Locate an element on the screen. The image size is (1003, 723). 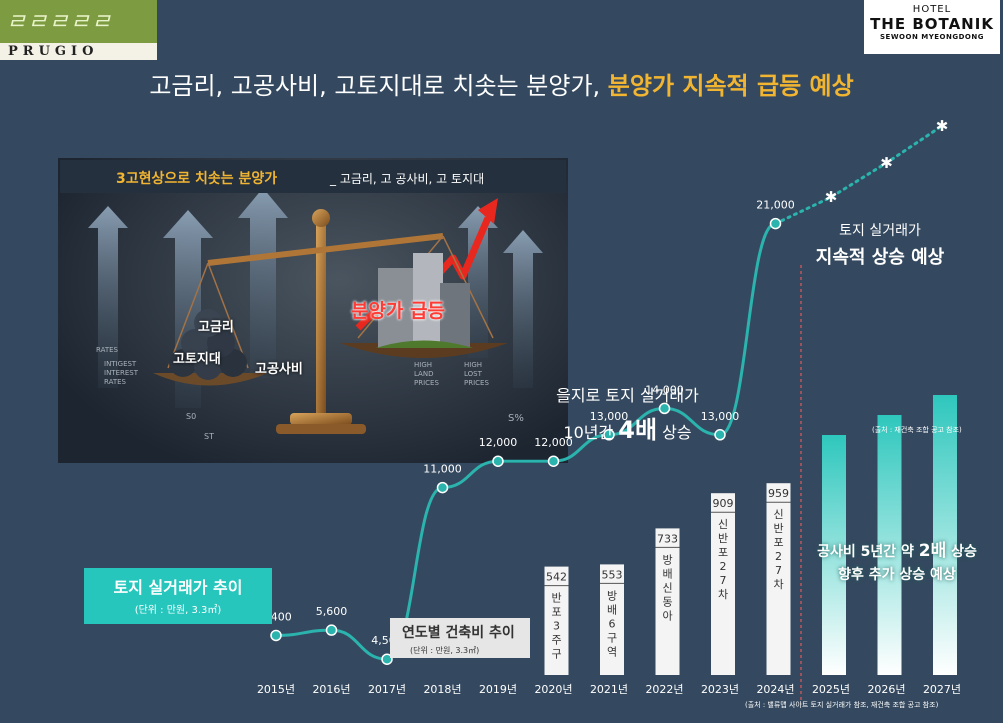
source-top: (출처 : 재건축 조합 공고 참조) is located at coordinates (917, 430).